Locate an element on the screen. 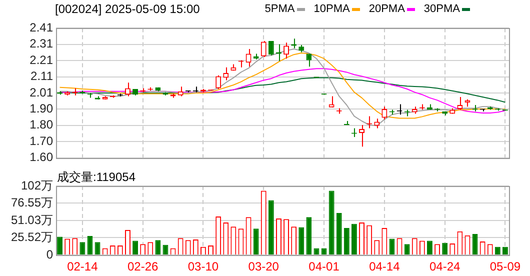 The height and width of the screenshot is (276, 530). y-tick-label: 1.70 is located at coordinates (42, 141).